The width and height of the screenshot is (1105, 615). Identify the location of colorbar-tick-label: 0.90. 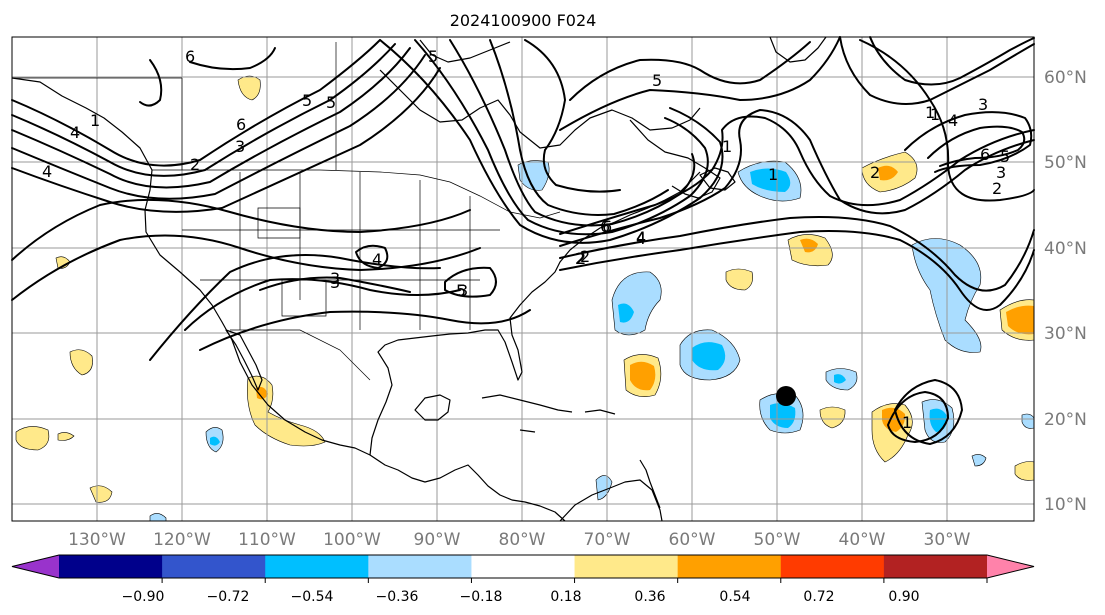
(903, 597).